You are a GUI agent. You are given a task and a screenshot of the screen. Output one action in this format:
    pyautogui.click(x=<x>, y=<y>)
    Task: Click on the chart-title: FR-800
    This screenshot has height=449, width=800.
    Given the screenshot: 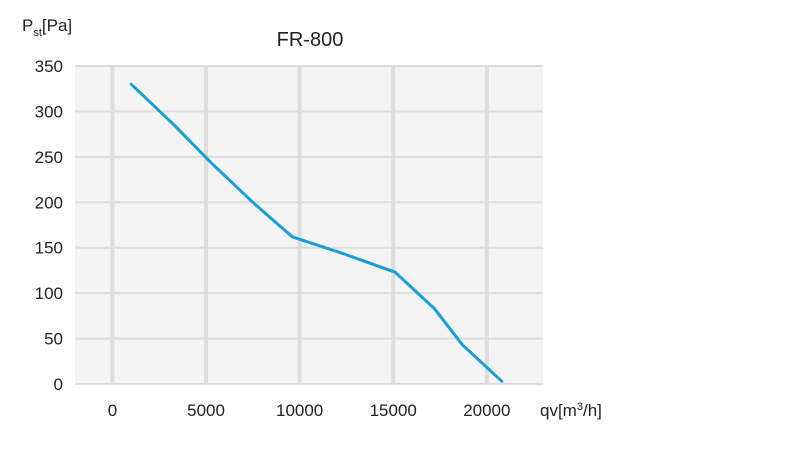 What is the action you would take?
    pyautogui.click(x=310, y=40)
    